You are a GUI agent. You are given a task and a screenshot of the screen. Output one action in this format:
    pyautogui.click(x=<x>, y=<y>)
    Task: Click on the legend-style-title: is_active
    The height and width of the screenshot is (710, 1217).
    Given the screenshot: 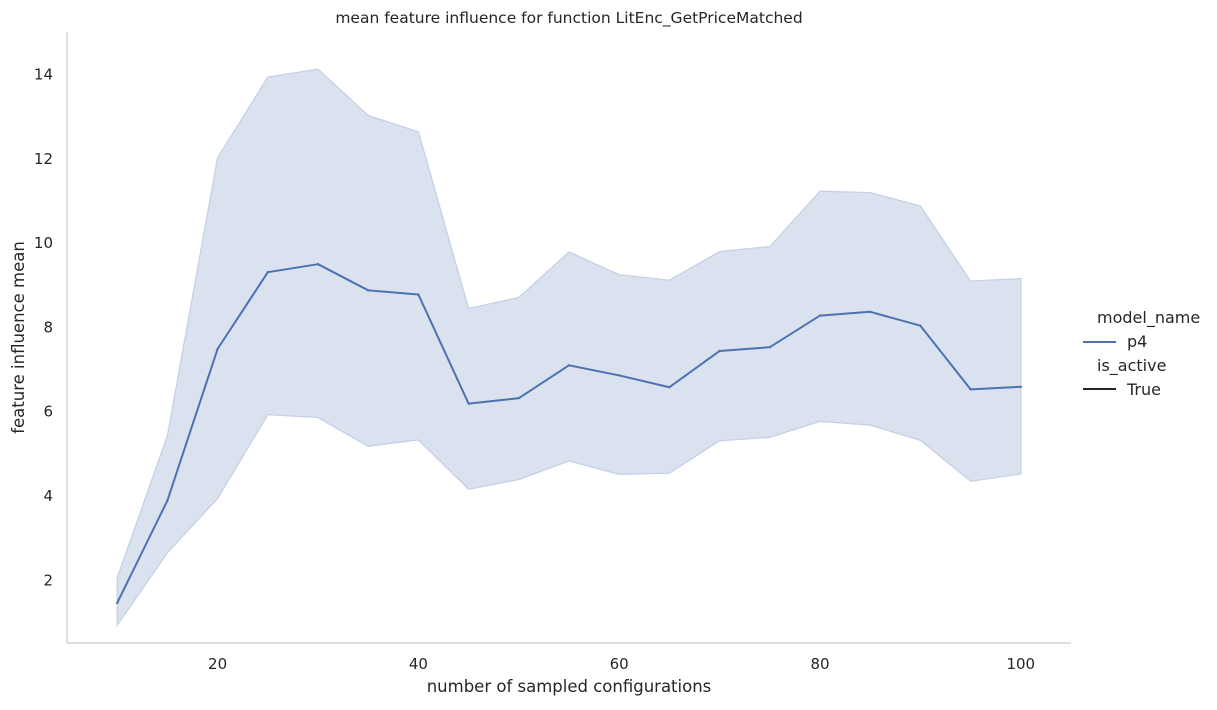 What is the action you would take?
    pyautogui.click(x=1131, y=366)
    